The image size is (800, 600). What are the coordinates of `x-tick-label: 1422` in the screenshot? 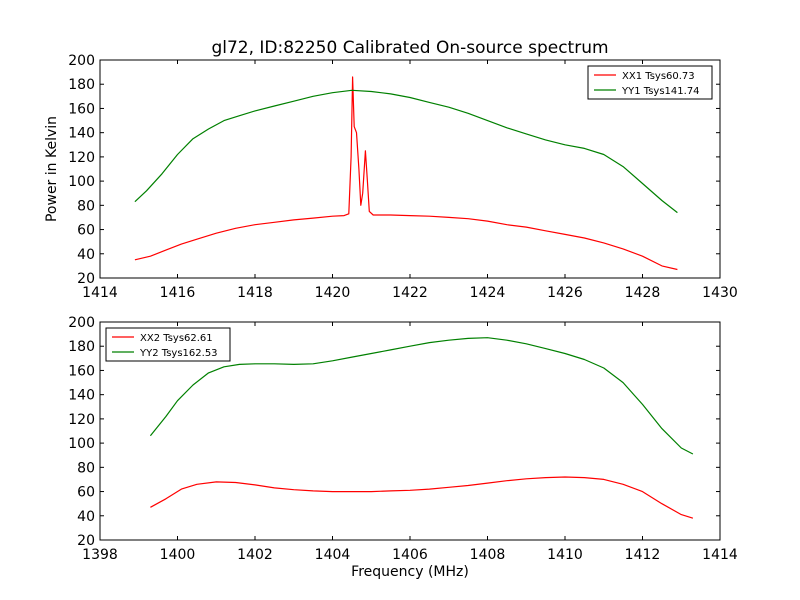 It's located at (410, 293).